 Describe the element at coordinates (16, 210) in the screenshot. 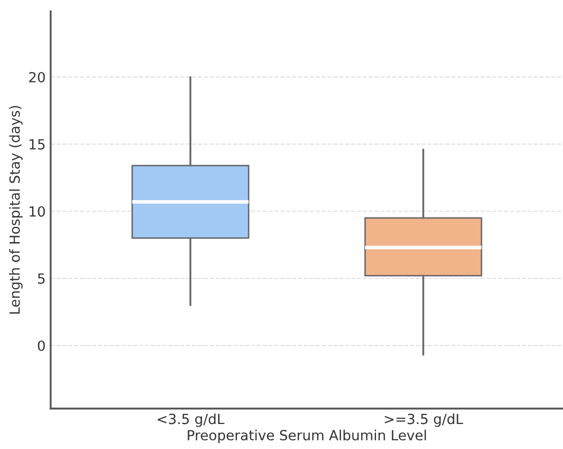

I see `y-axis-title: Length of Hospital Stay (days)` at that location.